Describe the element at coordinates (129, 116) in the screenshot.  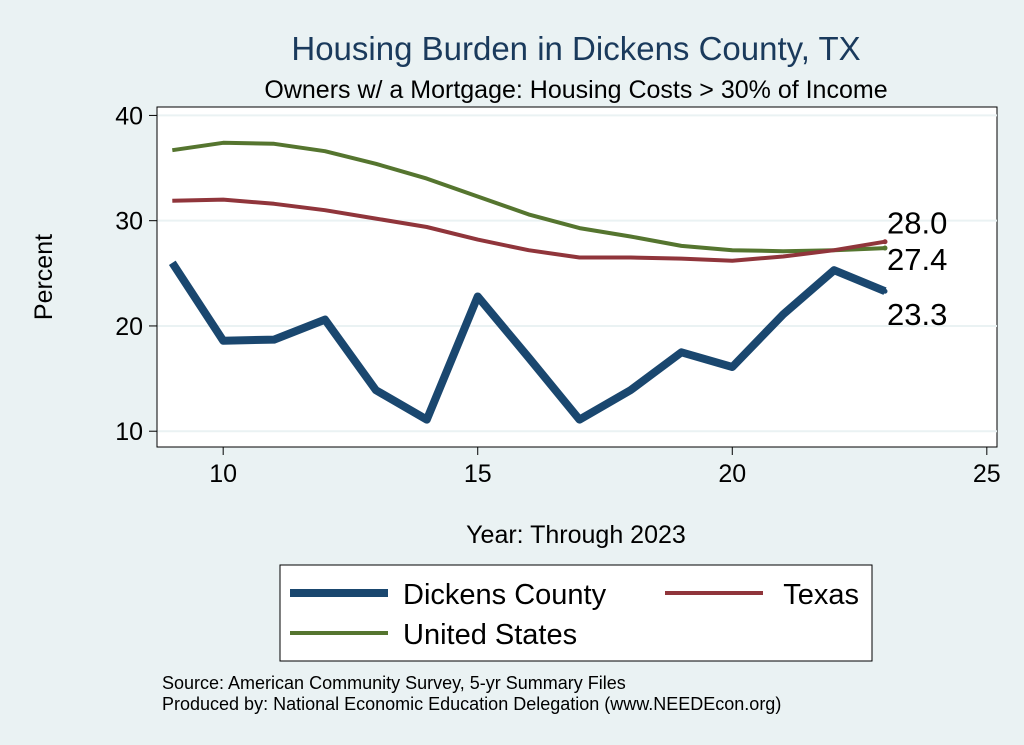
I see `y-tick-label-40: 40` at that location.